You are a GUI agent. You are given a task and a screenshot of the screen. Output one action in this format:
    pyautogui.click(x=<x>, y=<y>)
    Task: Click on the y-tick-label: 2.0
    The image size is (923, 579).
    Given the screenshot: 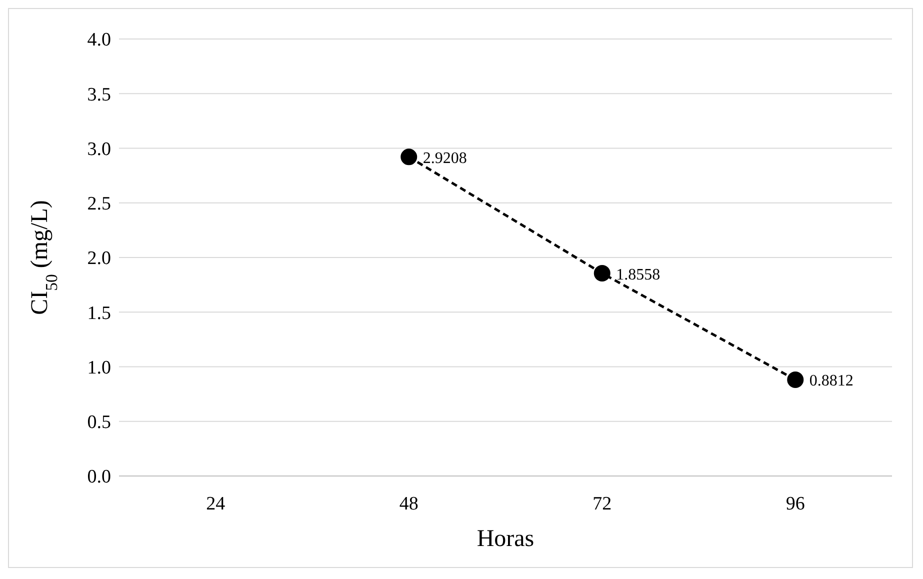 What is the action you would take?
    pyautogui.click(x=99, y=259)
    